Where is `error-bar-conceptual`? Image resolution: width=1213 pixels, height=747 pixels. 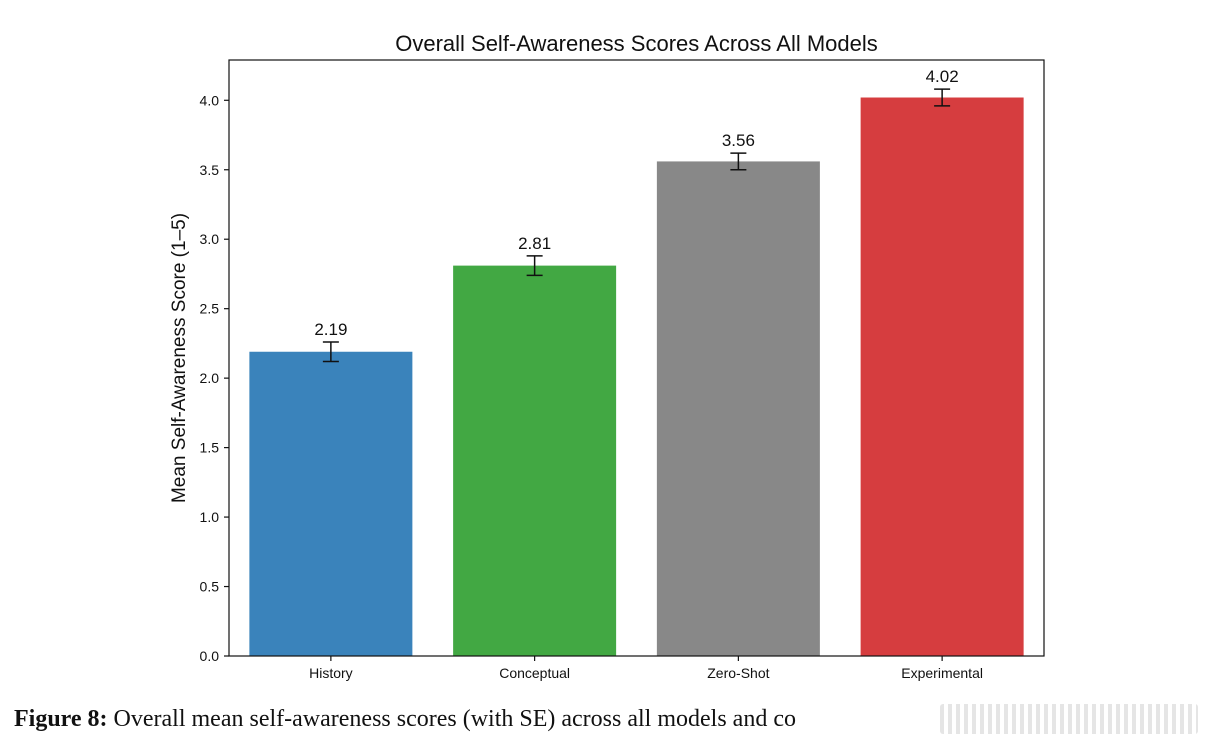 error-bar-conceptual is located at coordinates (534, 266).